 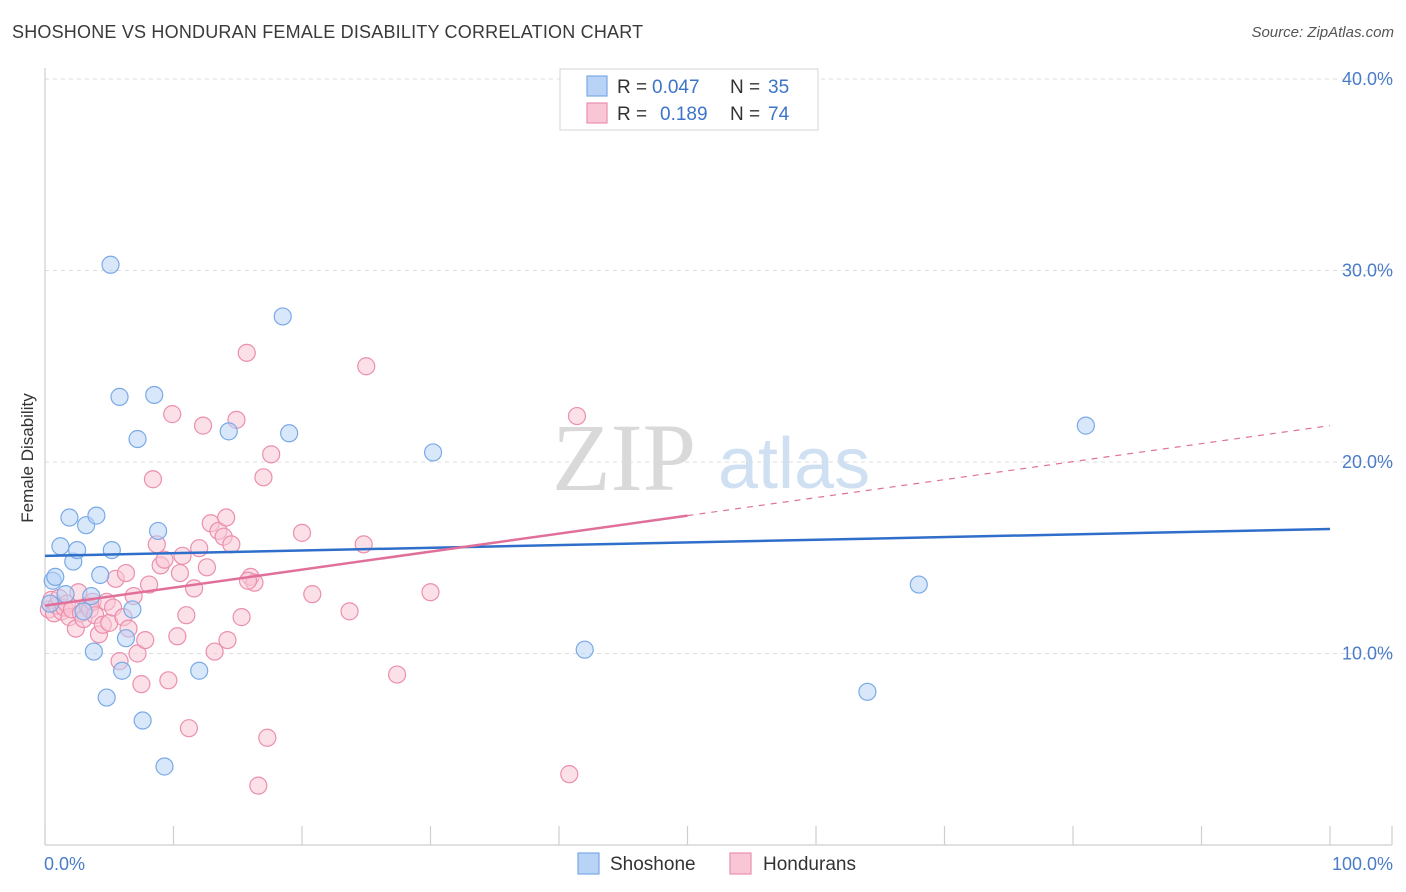 I want to click on y-tick-label-10: 10.0%, so click(x=1367, y=654).